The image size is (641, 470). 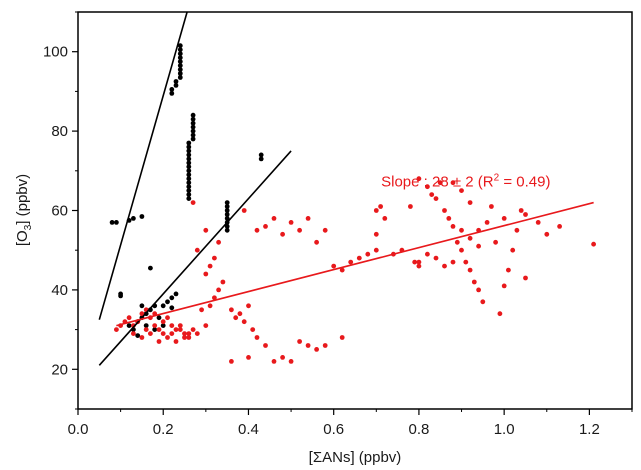 What do you see at coordinates (418, 429) in the screenshot?
I see `x-tick-label: 0.8` at bounding box center [418, 429].